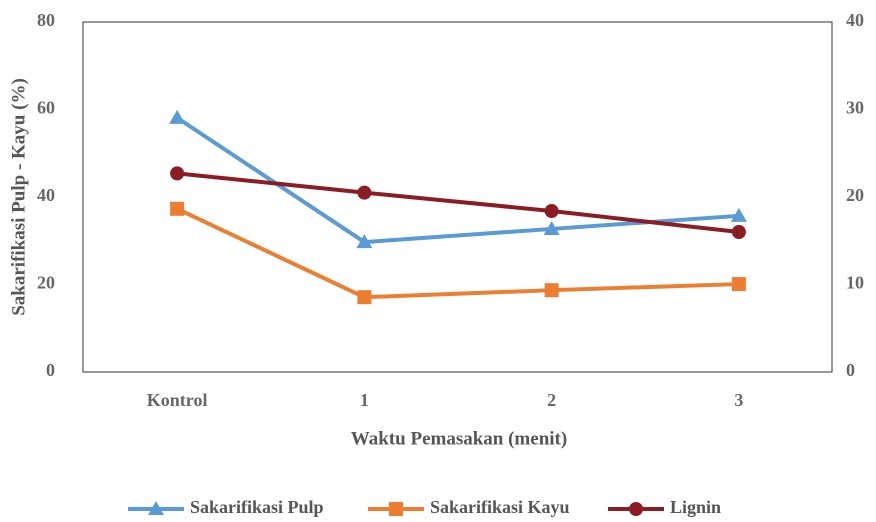 This screenshot has height=522, width=876. Describe the element at coordinates (46, 20) in the screenshot. I see `y-tick-label: 80` at that location.